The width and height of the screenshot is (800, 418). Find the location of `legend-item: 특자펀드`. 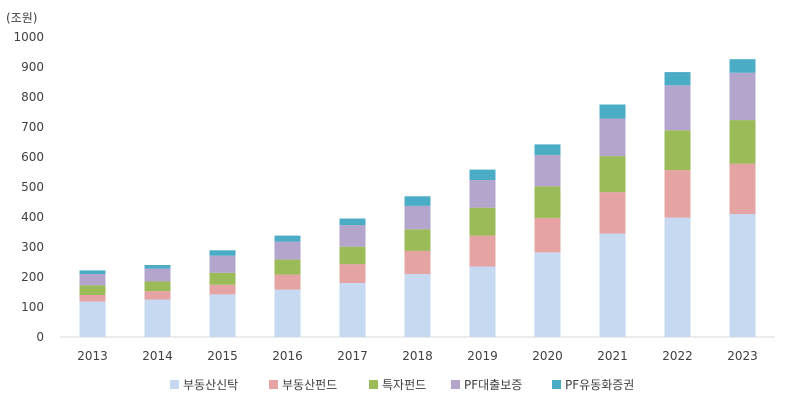

legend-item: 특자펀드 is located at coordinates (397, 385).